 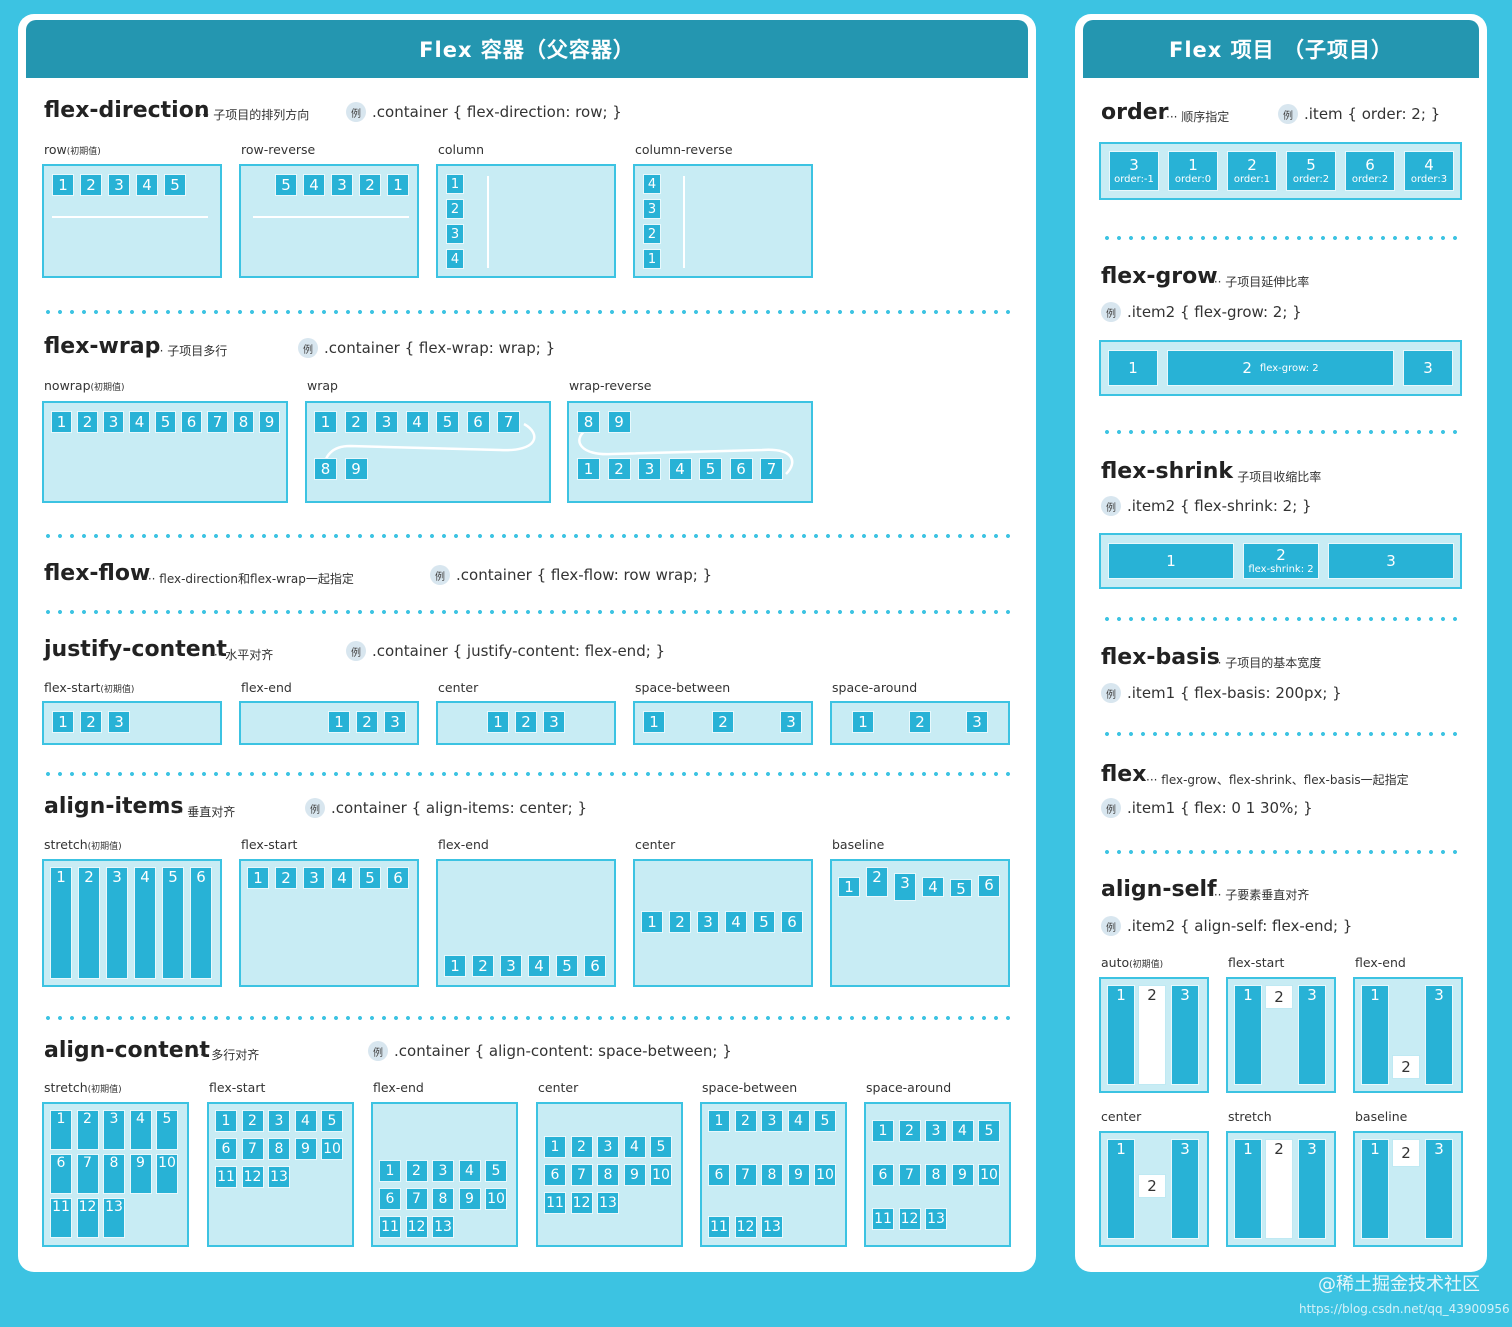 What do you see at coordinates (97, 573) in the screenshot?
I see `section-title: flex-flow` at bounding box center [97, 573].